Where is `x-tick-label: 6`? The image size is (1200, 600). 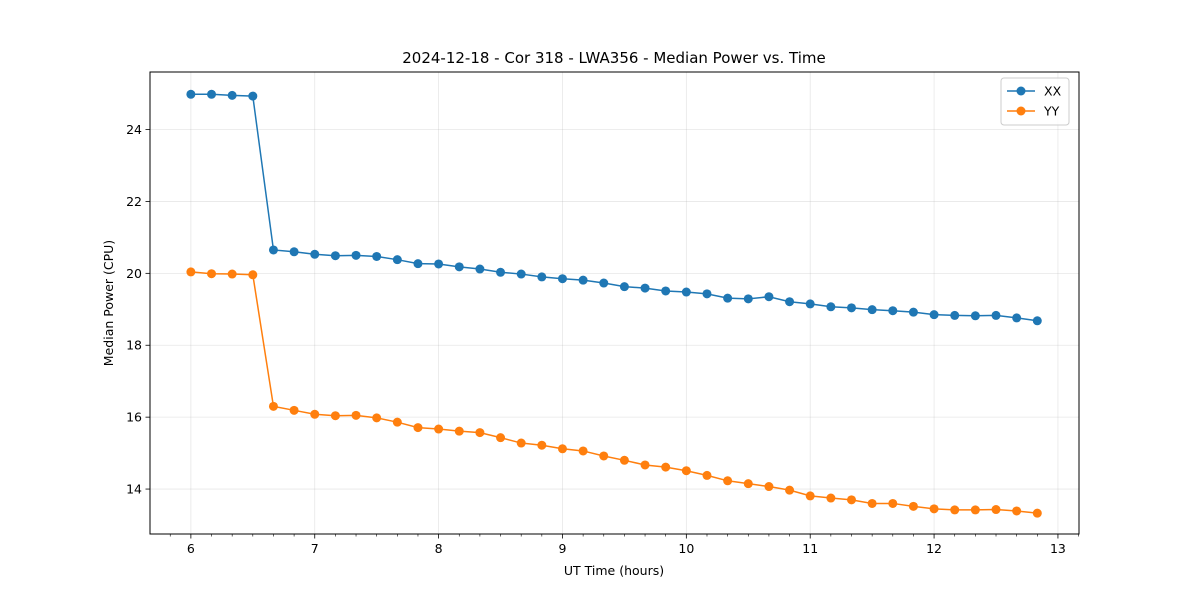
x-tick-label: 6 is located at coordinates (191, 548).